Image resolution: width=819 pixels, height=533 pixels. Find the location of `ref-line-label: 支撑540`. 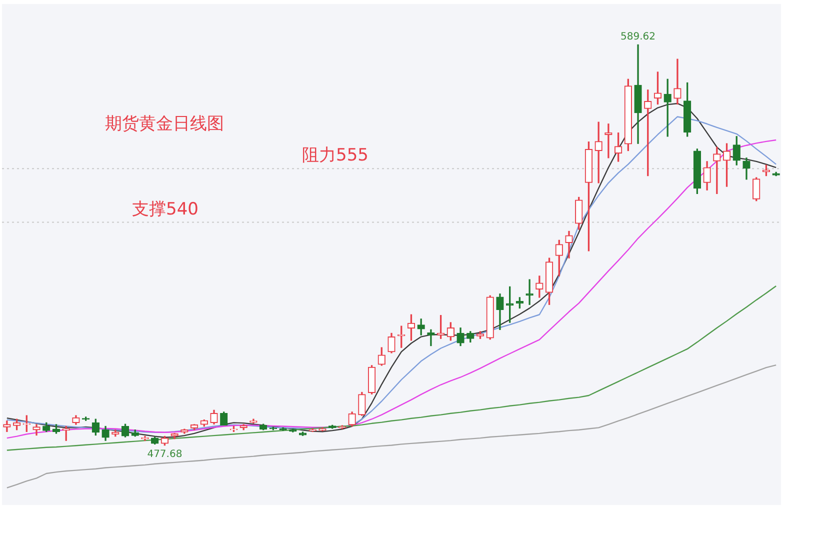

ref-line-label: 支撑540 is located at coordinates (165, 209).